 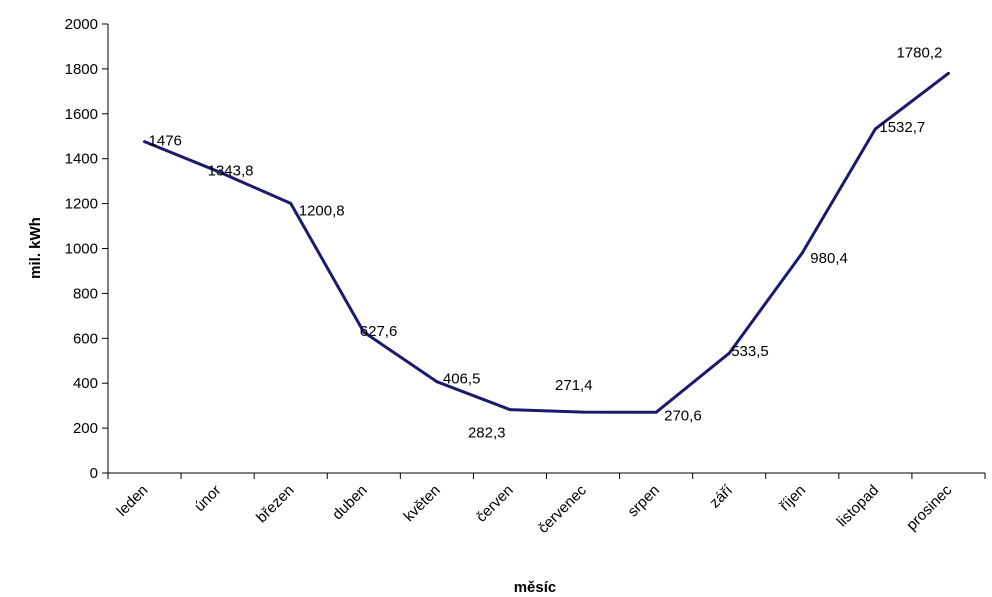 What do you see at coordinates (81, 249) in the screenshot?
I see `y-tick-label: 1000` at bounding box center [81, 249].